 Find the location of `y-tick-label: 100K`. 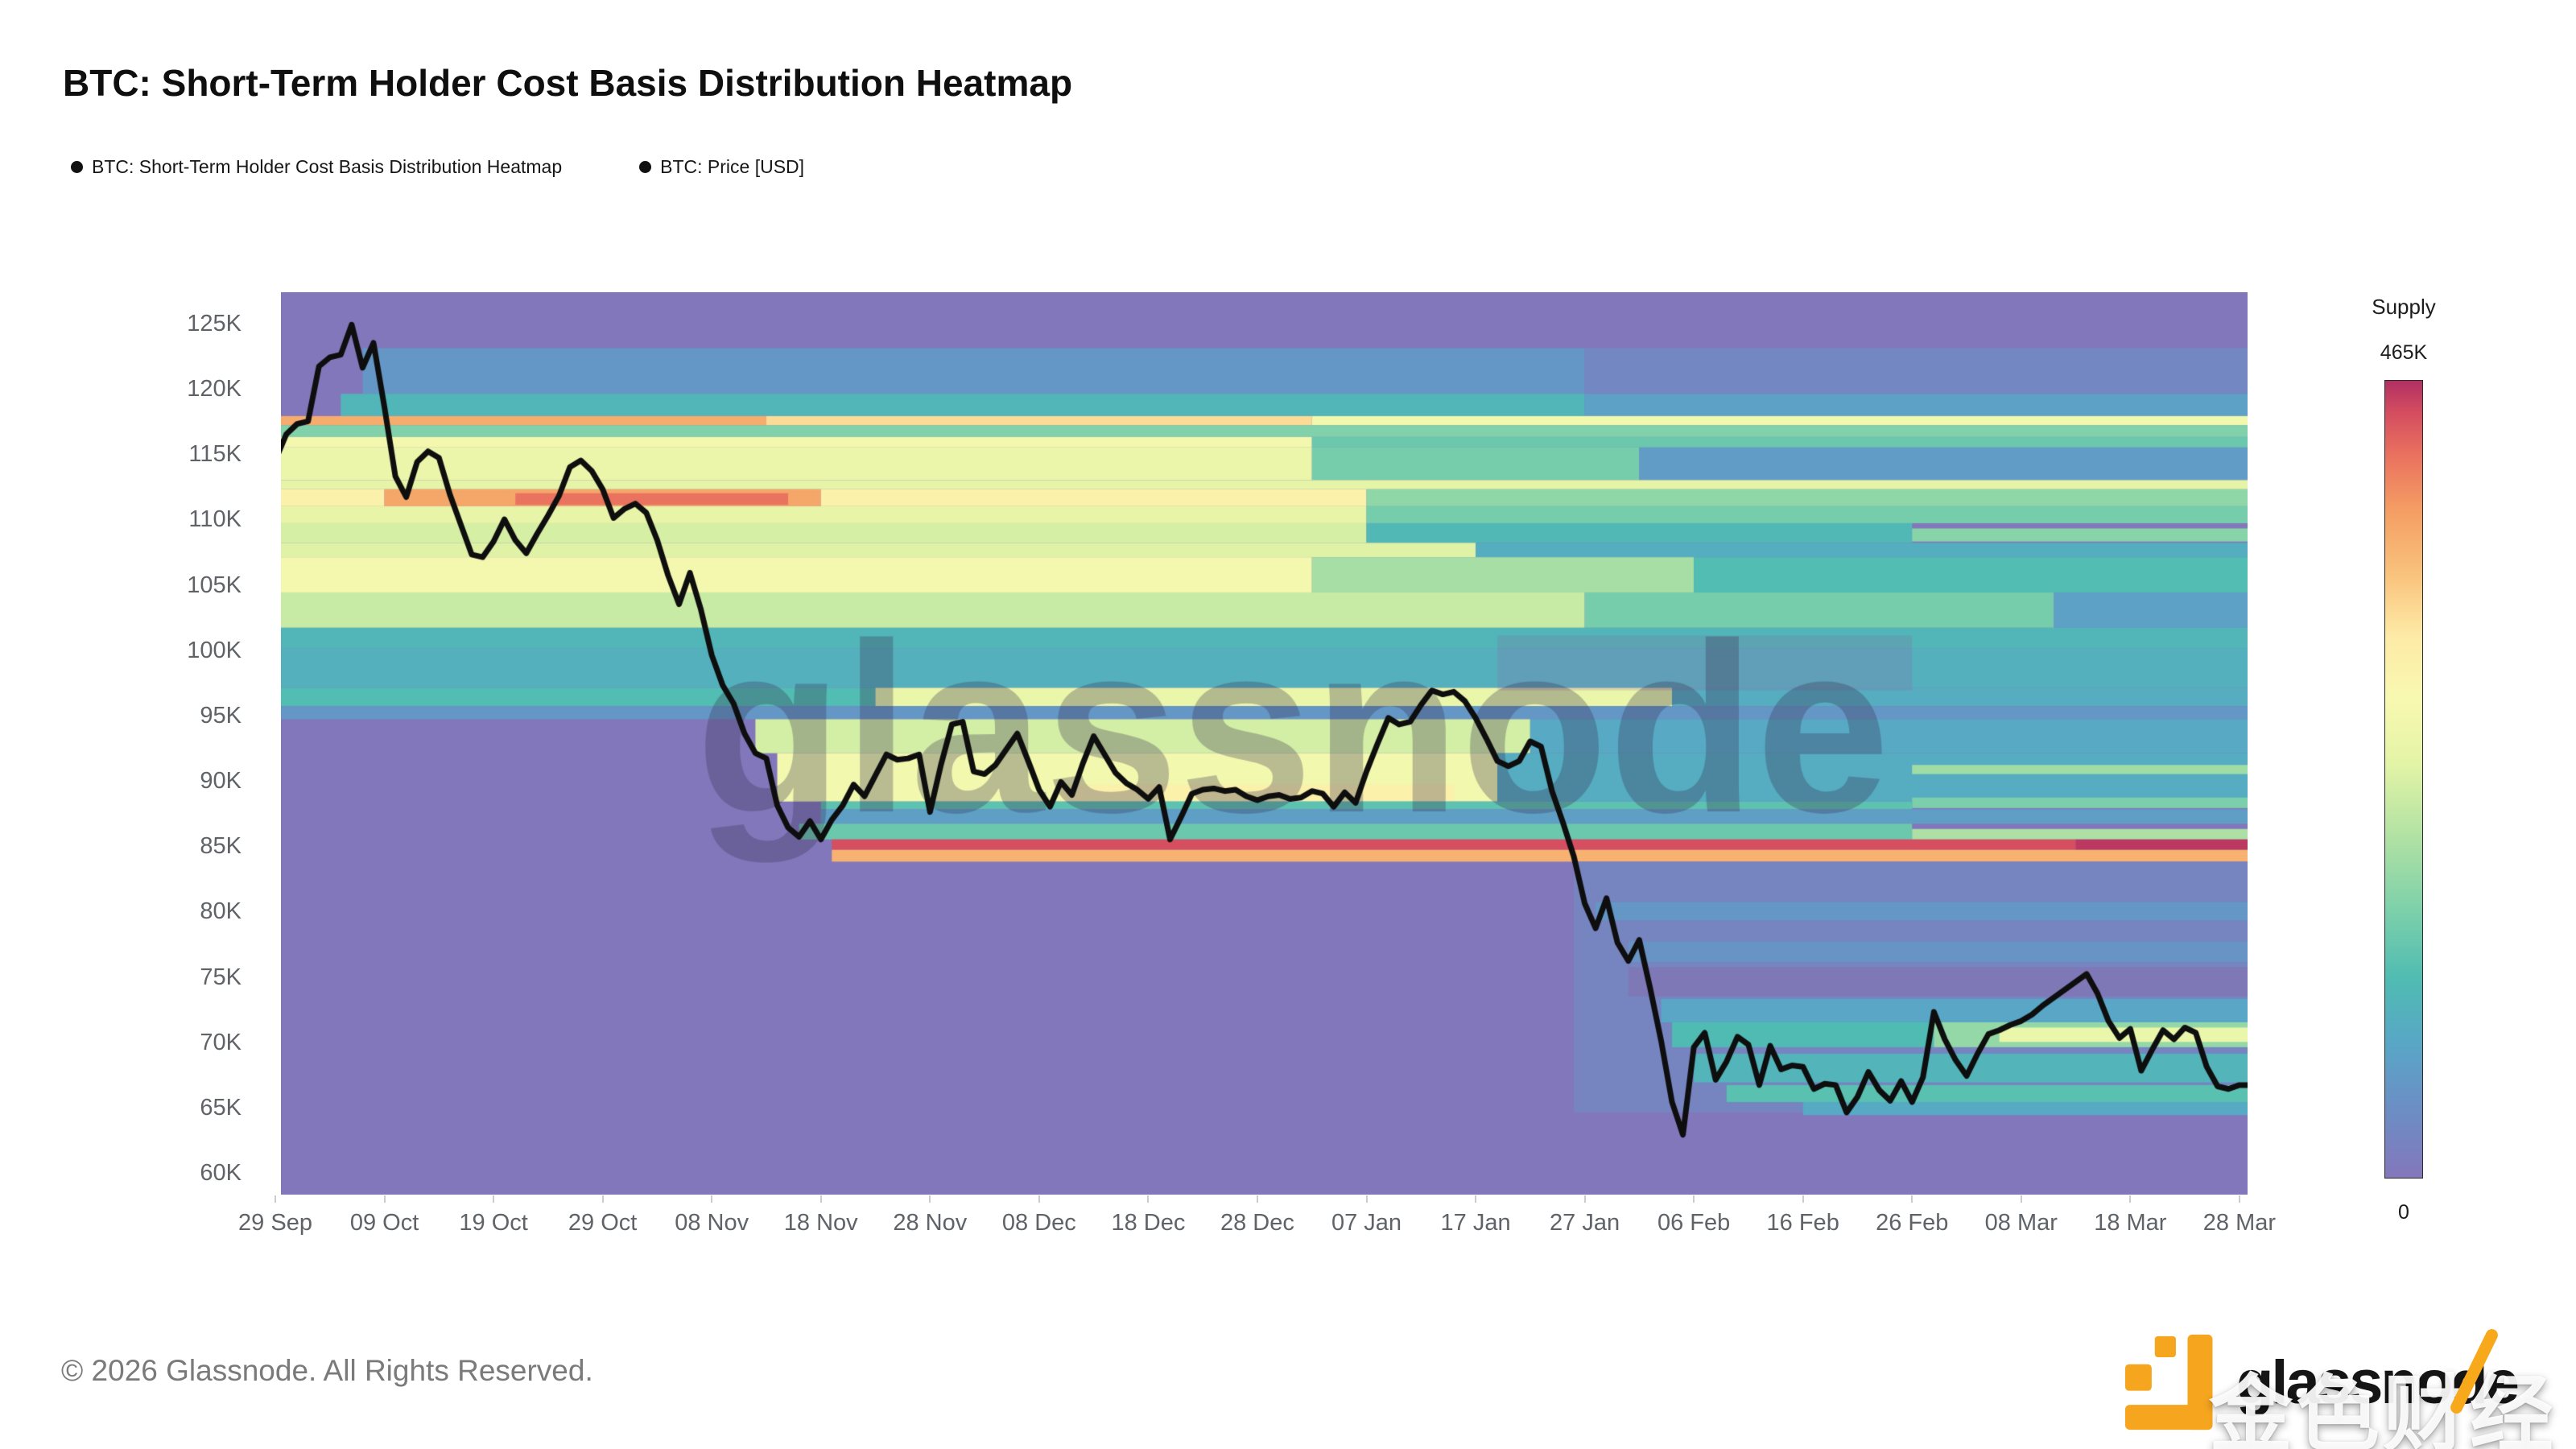

y-tick-label: 100K is located at coordinates (214, 650).